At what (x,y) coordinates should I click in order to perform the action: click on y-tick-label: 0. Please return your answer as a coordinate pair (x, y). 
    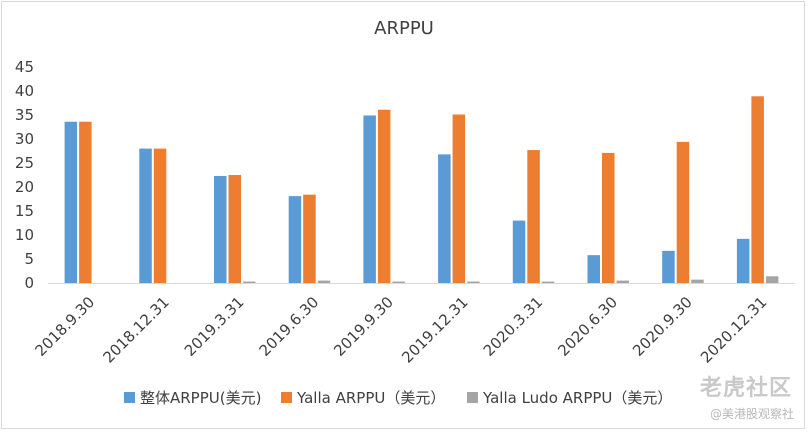
    Looking at the image, I should click on (29, 283).